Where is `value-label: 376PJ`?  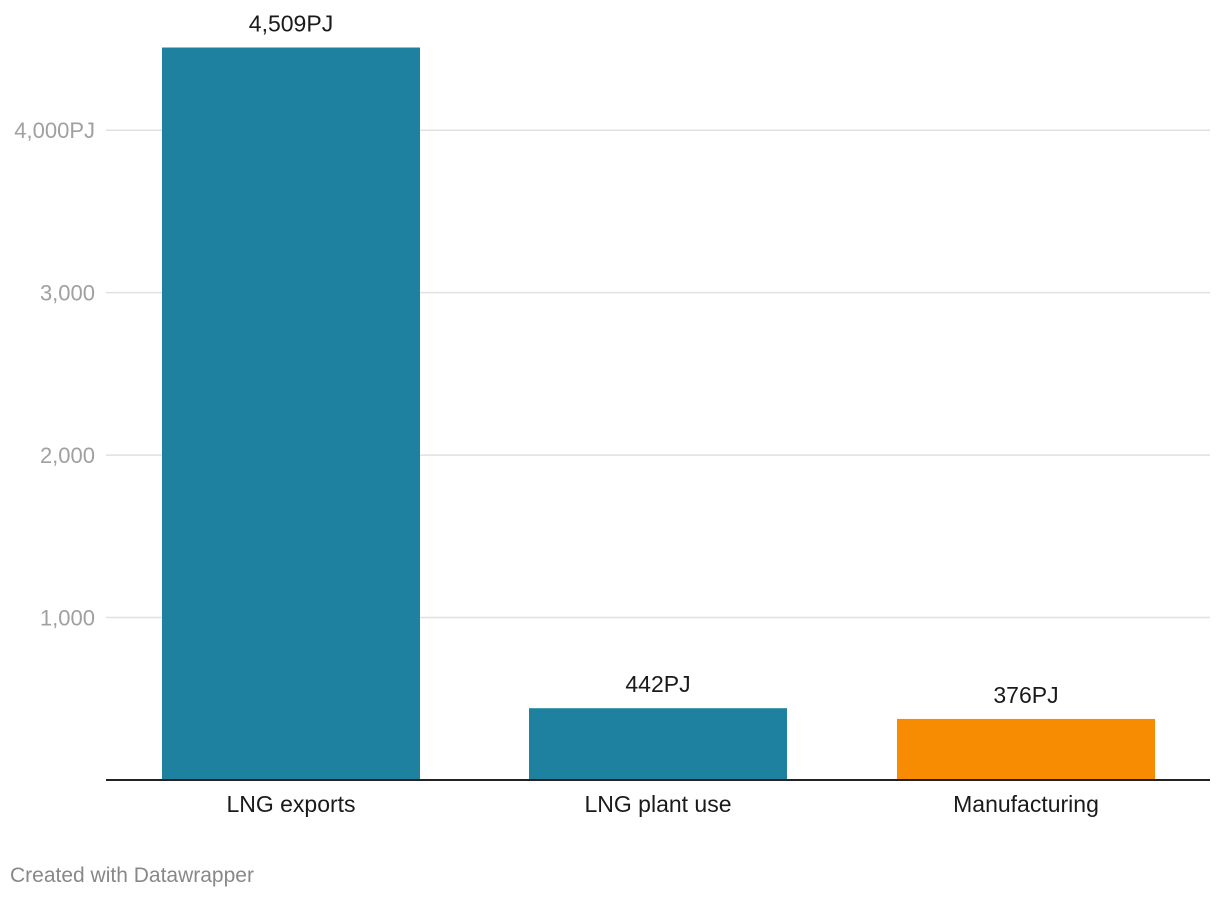
value-label: 376PJ is located at coordinates (1025, 695).